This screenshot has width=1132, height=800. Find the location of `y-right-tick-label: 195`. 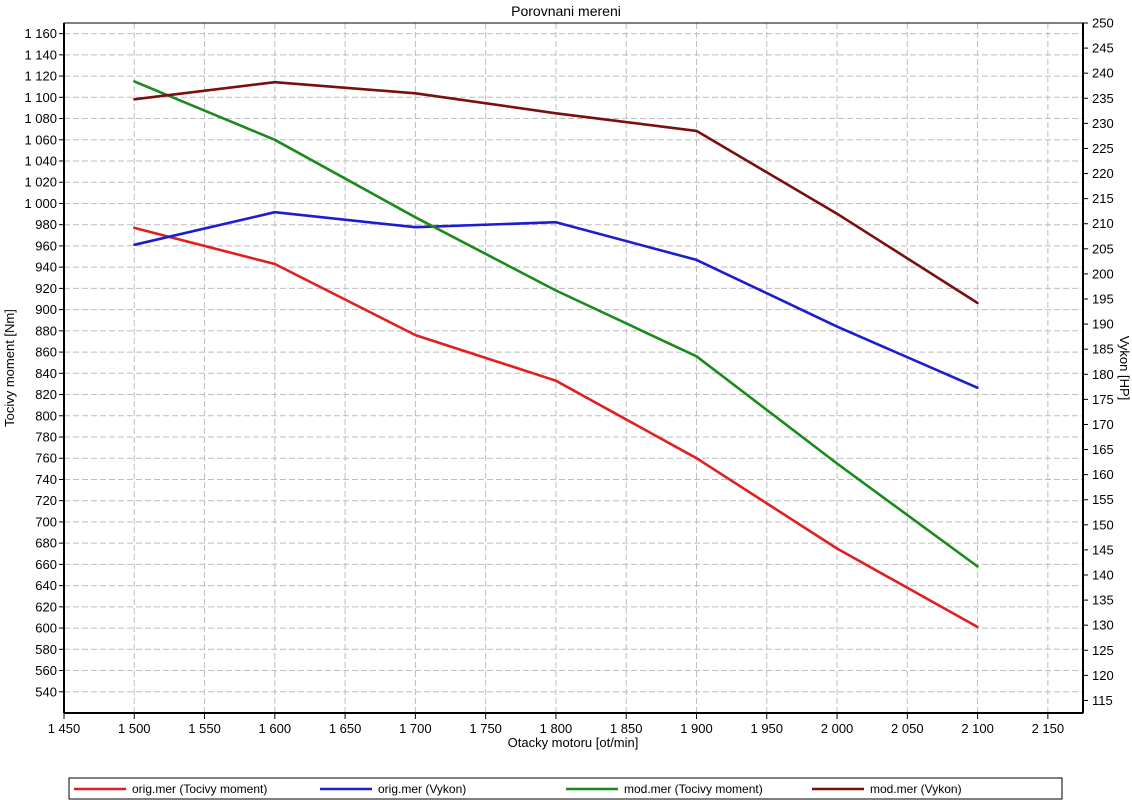

y-right-tick-label: 195 is located at coordinates (1103, 299).